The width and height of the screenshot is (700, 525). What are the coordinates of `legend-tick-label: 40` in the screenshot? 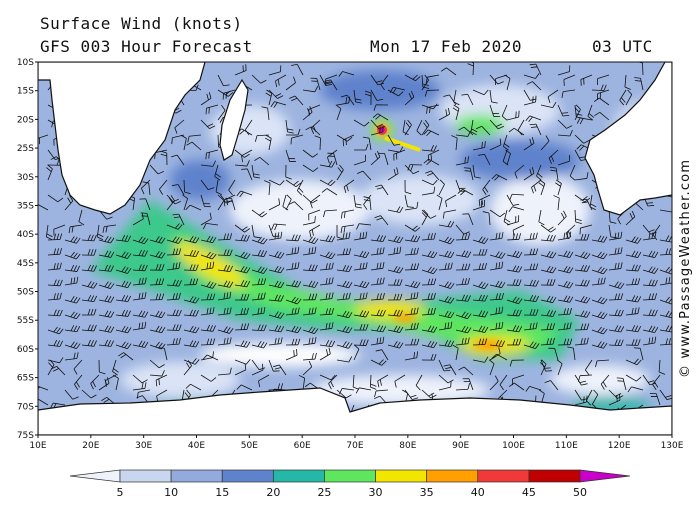 It's located at (478, 492).